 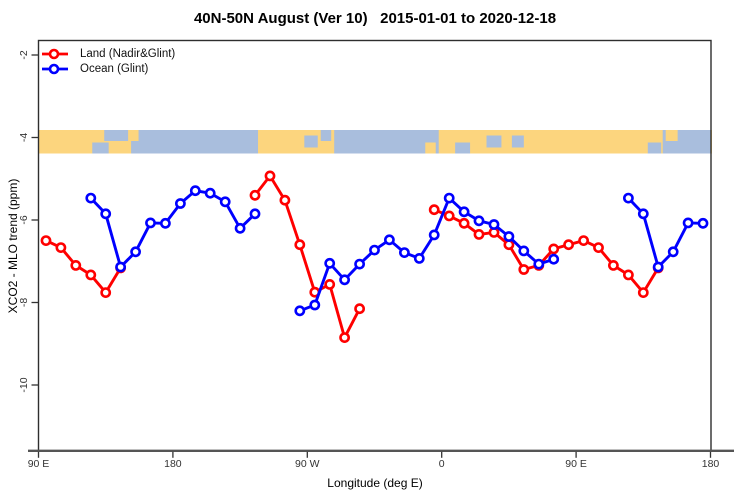 I want to click on y-tick-label: -8, so click(x=24, y=302).